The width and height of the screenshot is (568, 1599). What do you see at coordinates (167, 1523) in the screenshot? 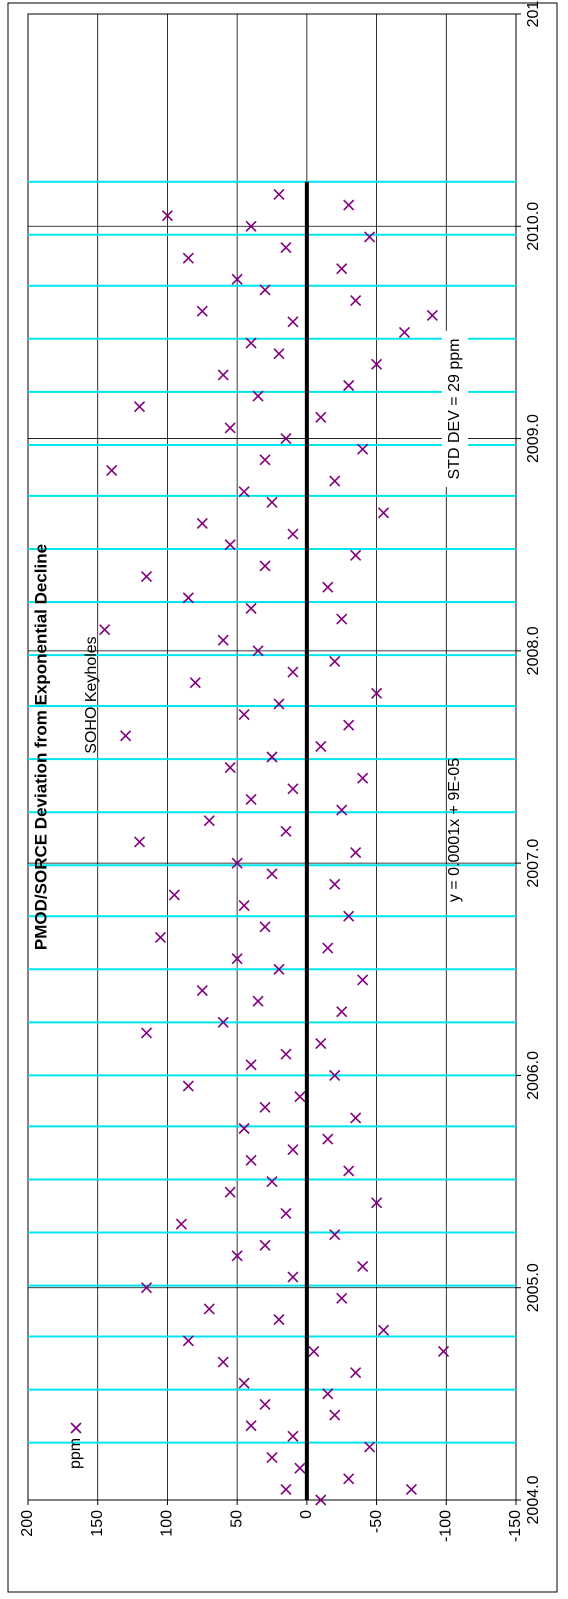
I see `y-tick-label: 100` at bounding box center [167, 1523].